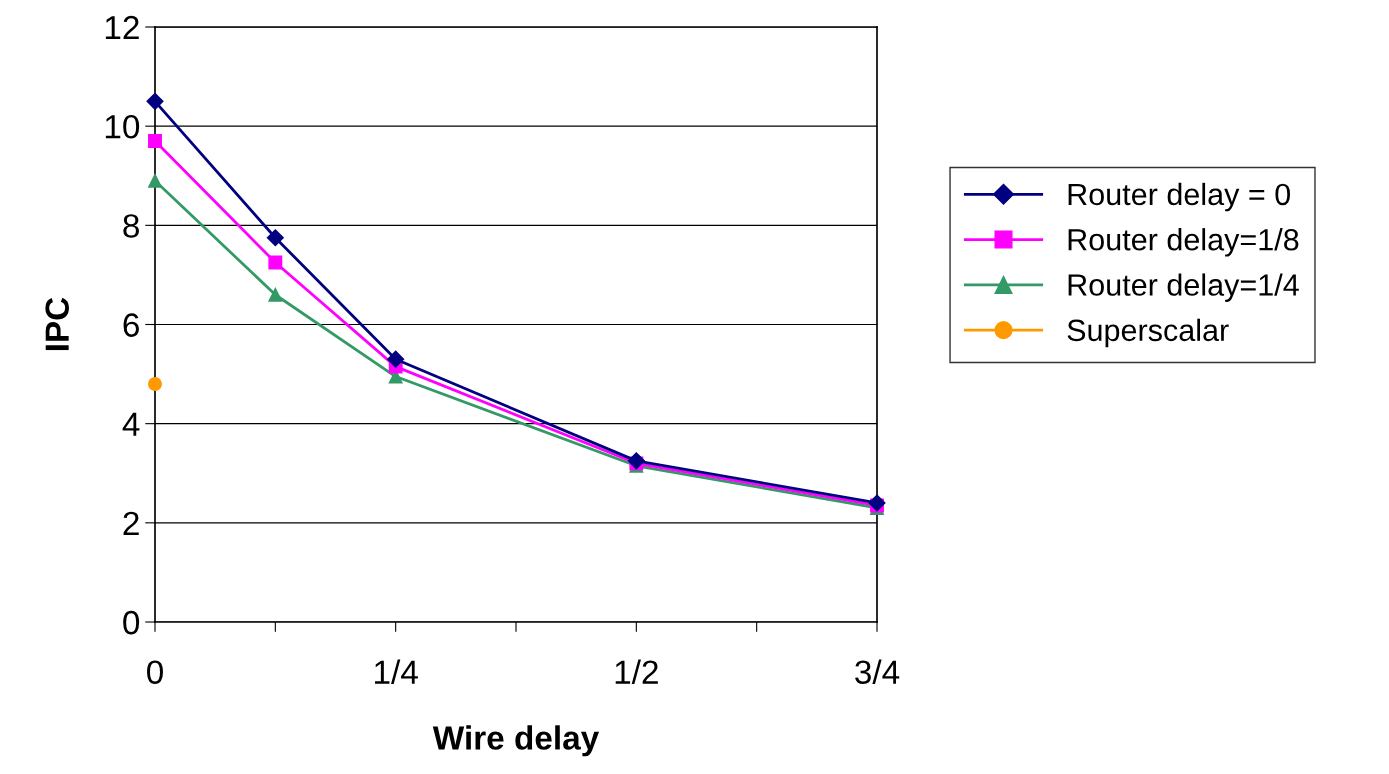 The image size is (1389, 774). Describe the element at coordinates (131, 523) in the screenshot. I see `y-tick-label: 2` at that location.